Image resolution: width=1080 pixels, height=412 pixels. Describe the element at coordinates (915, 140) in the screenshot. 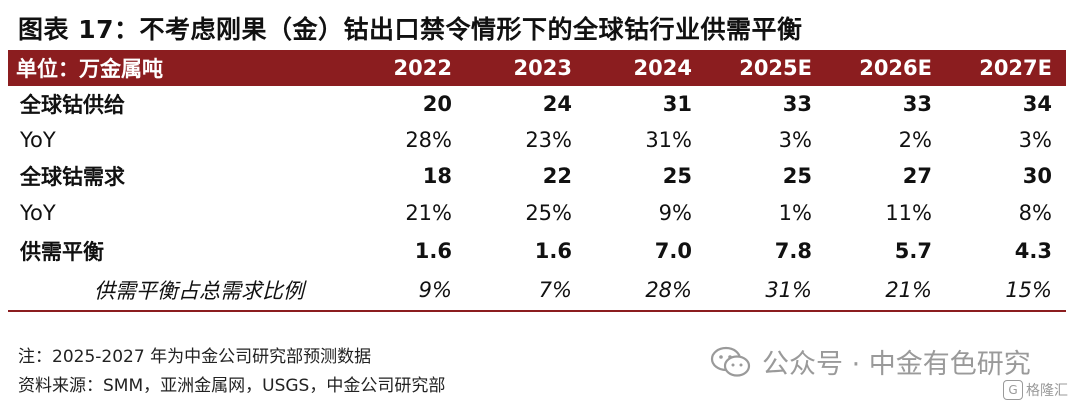

I see `table-cell: 2%` at that location.